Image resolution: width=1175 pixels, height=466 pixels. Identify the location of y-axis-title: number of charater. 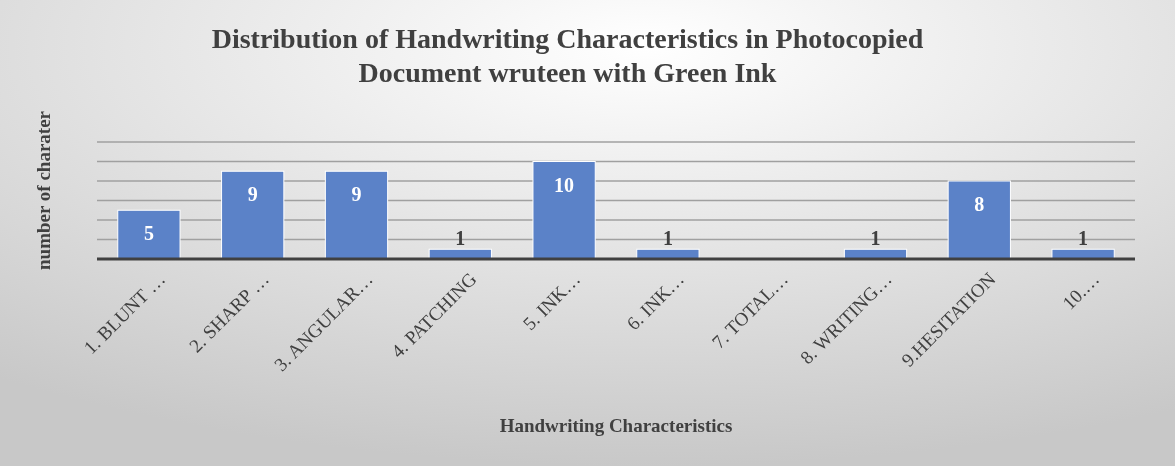
(43, 190).